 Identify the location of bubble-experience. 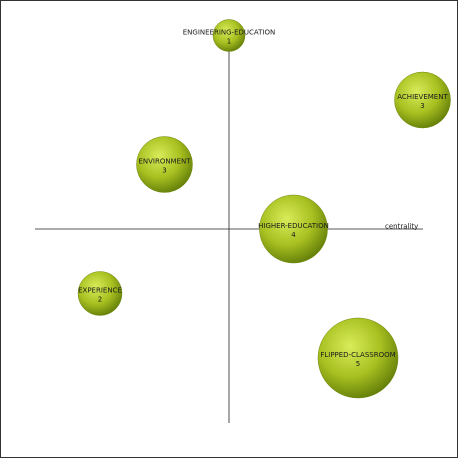
(100, 293).